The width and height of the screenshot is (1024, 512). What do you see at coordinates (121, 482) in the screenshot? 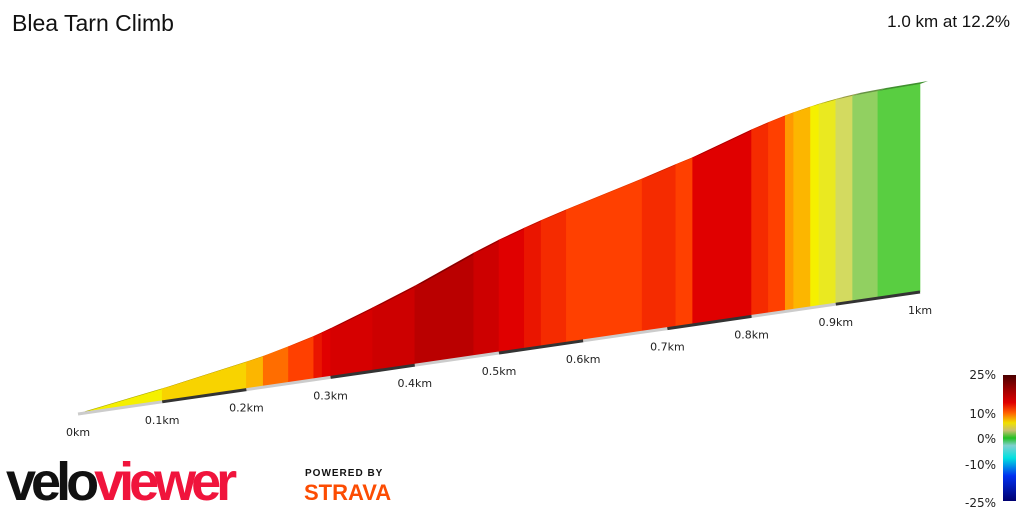
I see `veloviewer-logo: veloviewer` at bounding box center [121, 482].